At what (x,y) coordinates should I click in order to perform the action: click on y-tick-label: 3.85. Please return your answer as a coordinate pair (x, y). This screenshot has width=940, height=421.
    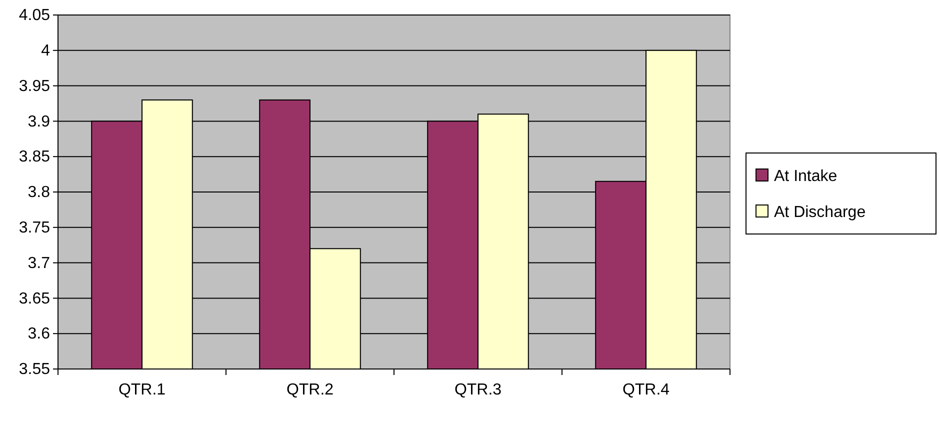
    Looking at the image, I should click on (34, 157).